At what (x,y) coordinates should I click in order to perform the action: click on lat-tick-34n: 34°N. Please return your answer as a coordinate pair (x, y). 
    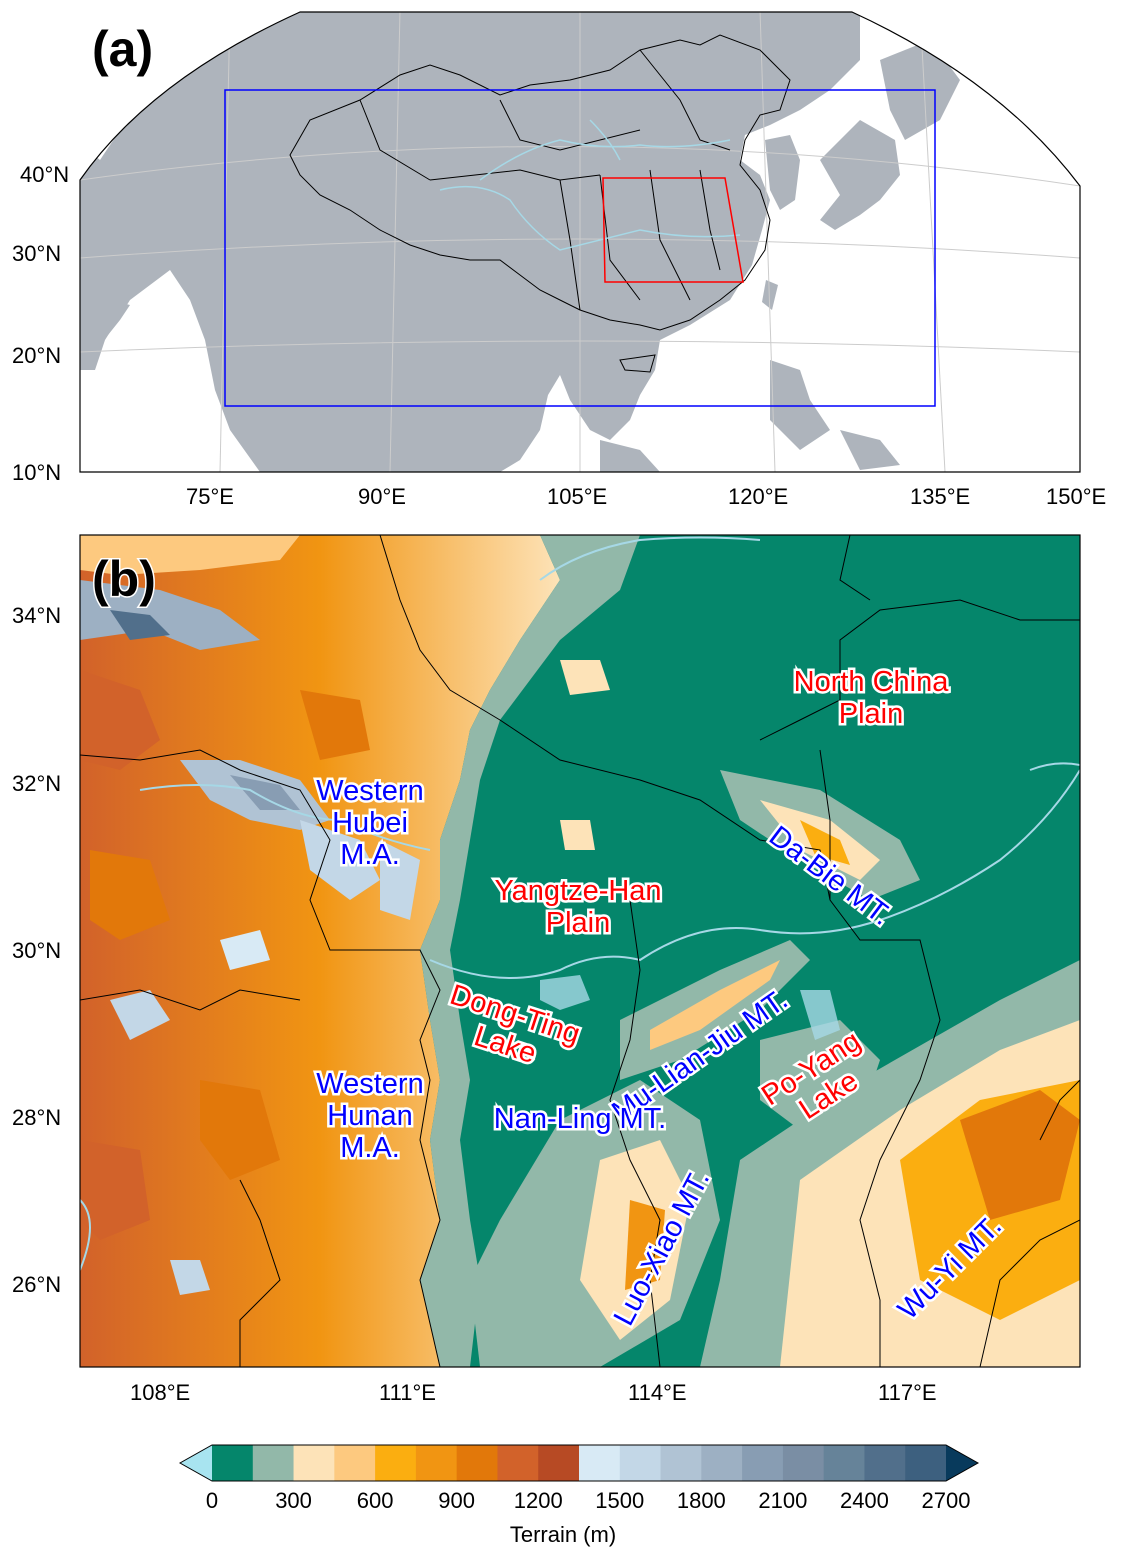
    Looking at the image, I should click on (37, 615).